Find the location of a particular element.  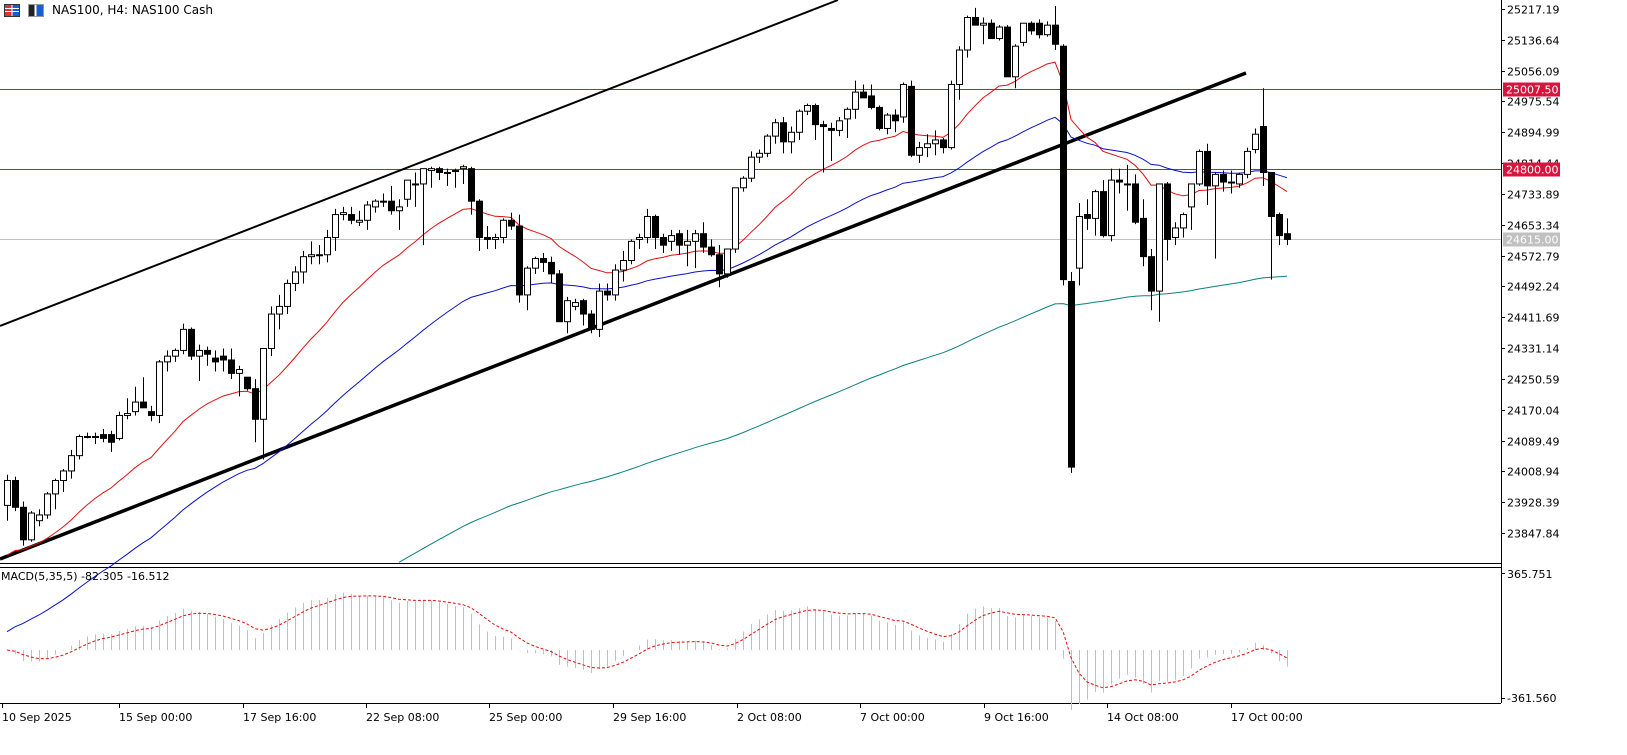

macd-scale-max: 365.751 is located at coordinates (1530, 574).